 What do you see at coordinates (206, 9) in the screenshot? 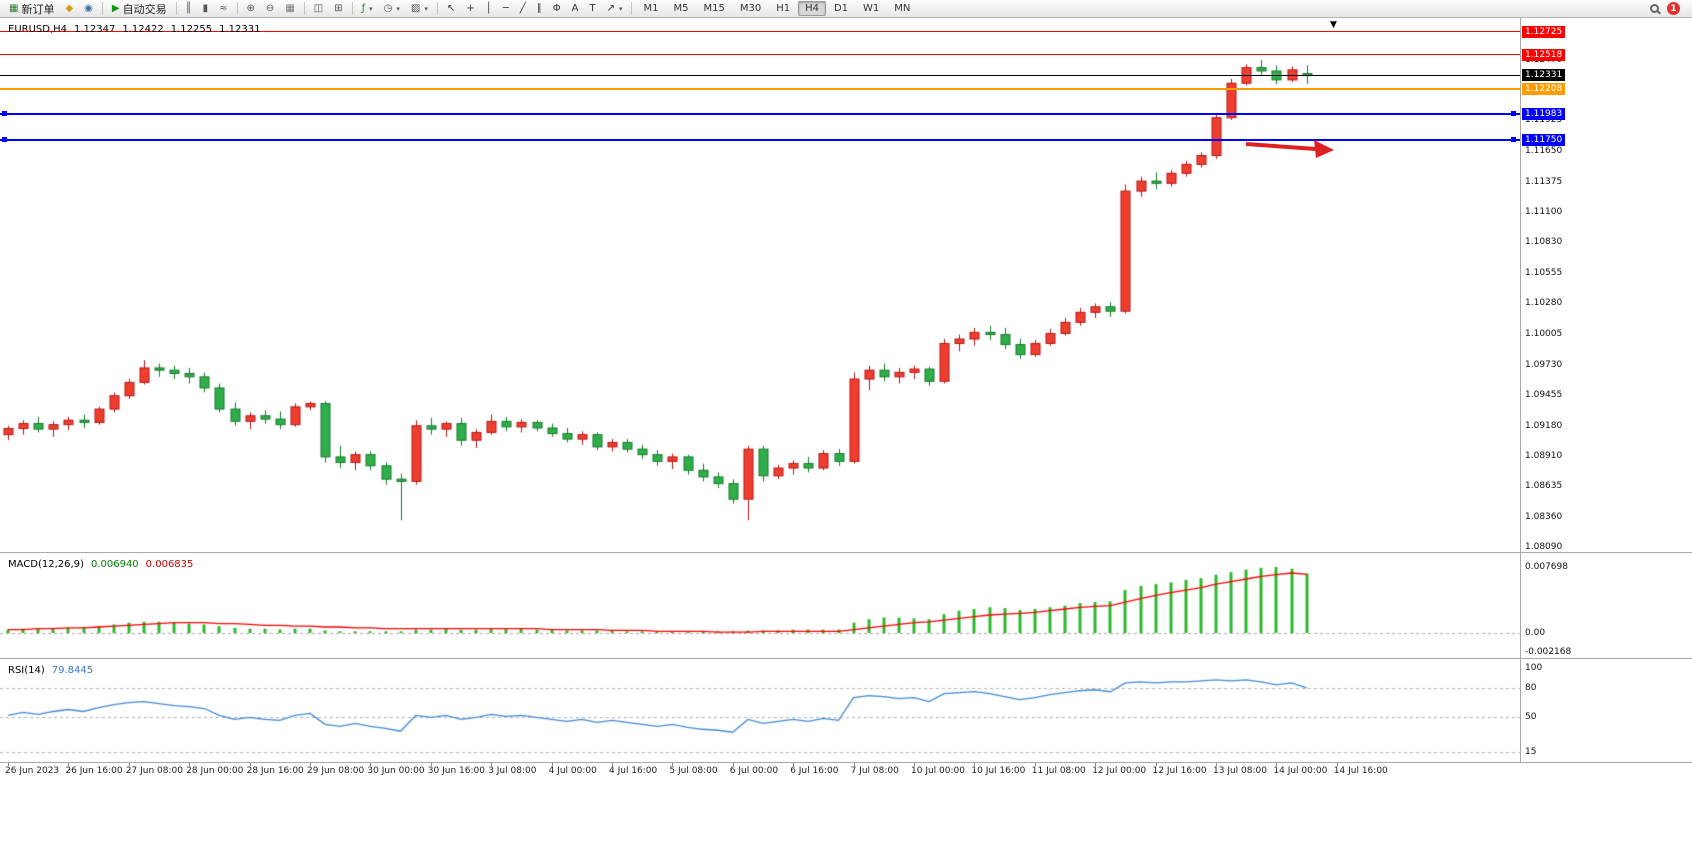
I see `toolbar-chart-candlesticks-button: ▮` at bounding box center [206, 9].